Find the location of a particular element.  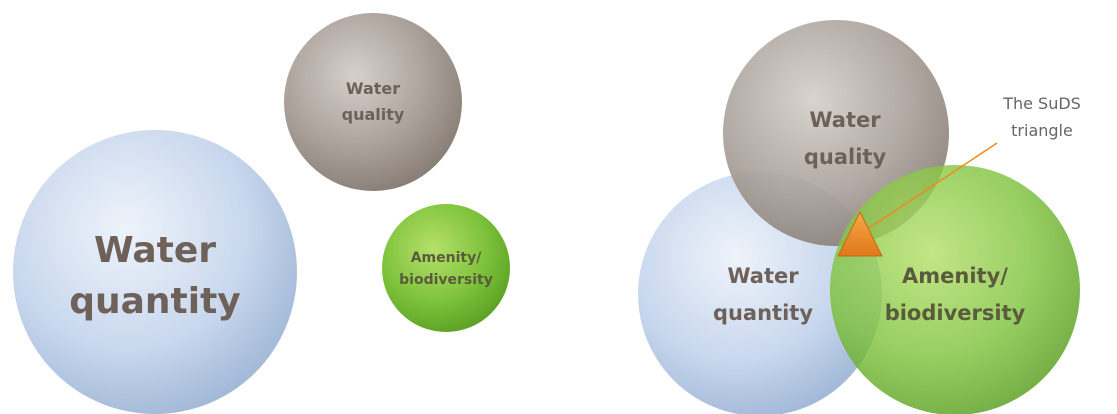

right-amenity-line1: Amenity/ is located at coordinates (955, 276).